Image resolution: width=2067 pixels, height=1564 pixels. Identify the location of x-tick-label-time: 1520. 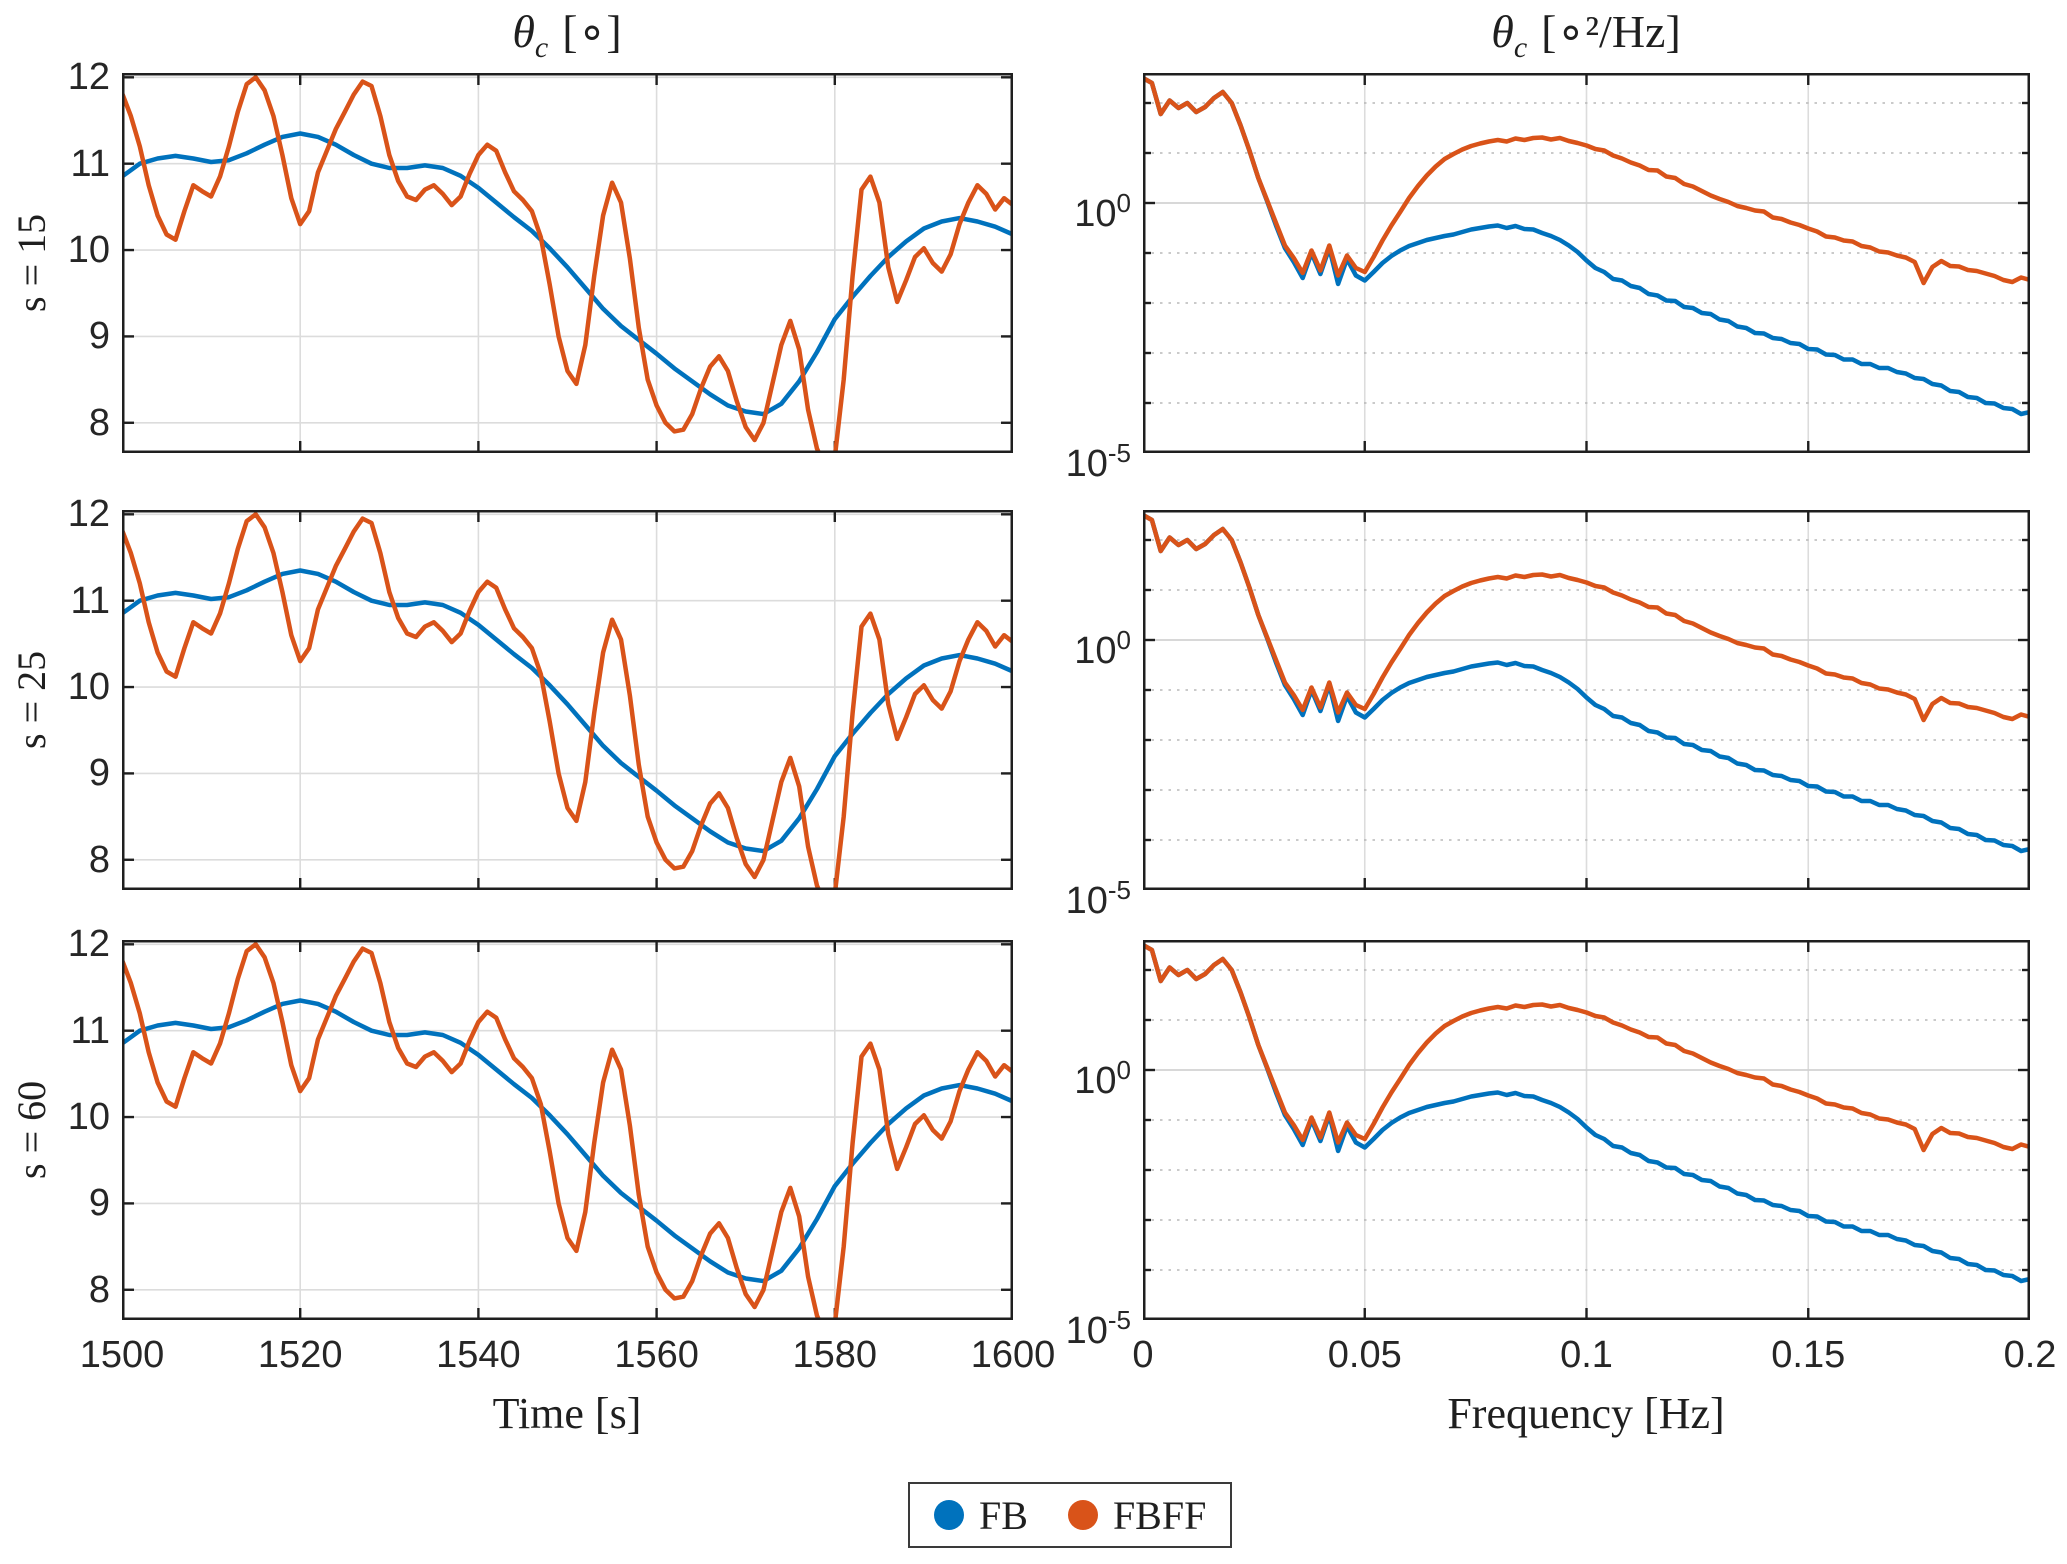
(300, 1355).